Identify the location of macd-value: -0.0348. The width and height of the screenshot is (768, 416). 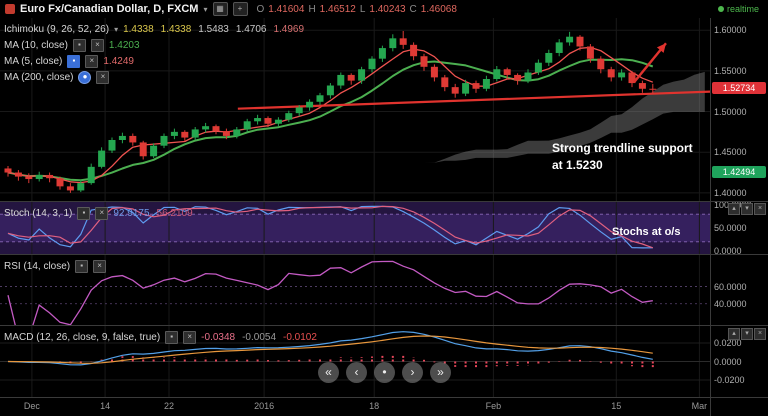
(218, 337).